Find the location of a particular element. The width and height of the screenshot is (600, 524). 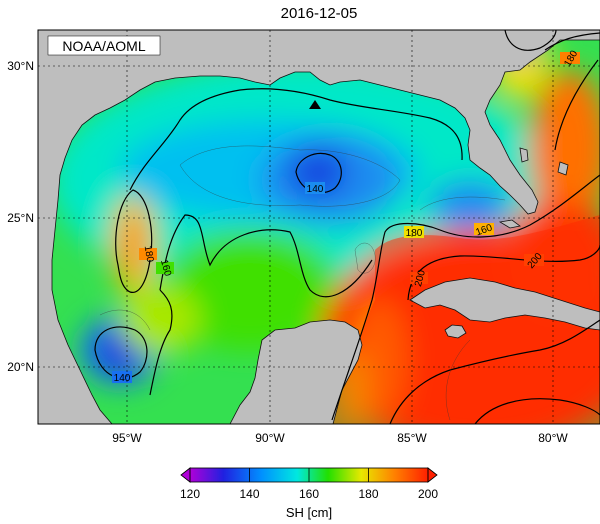

credit-box is located at coordinates (104, 45).